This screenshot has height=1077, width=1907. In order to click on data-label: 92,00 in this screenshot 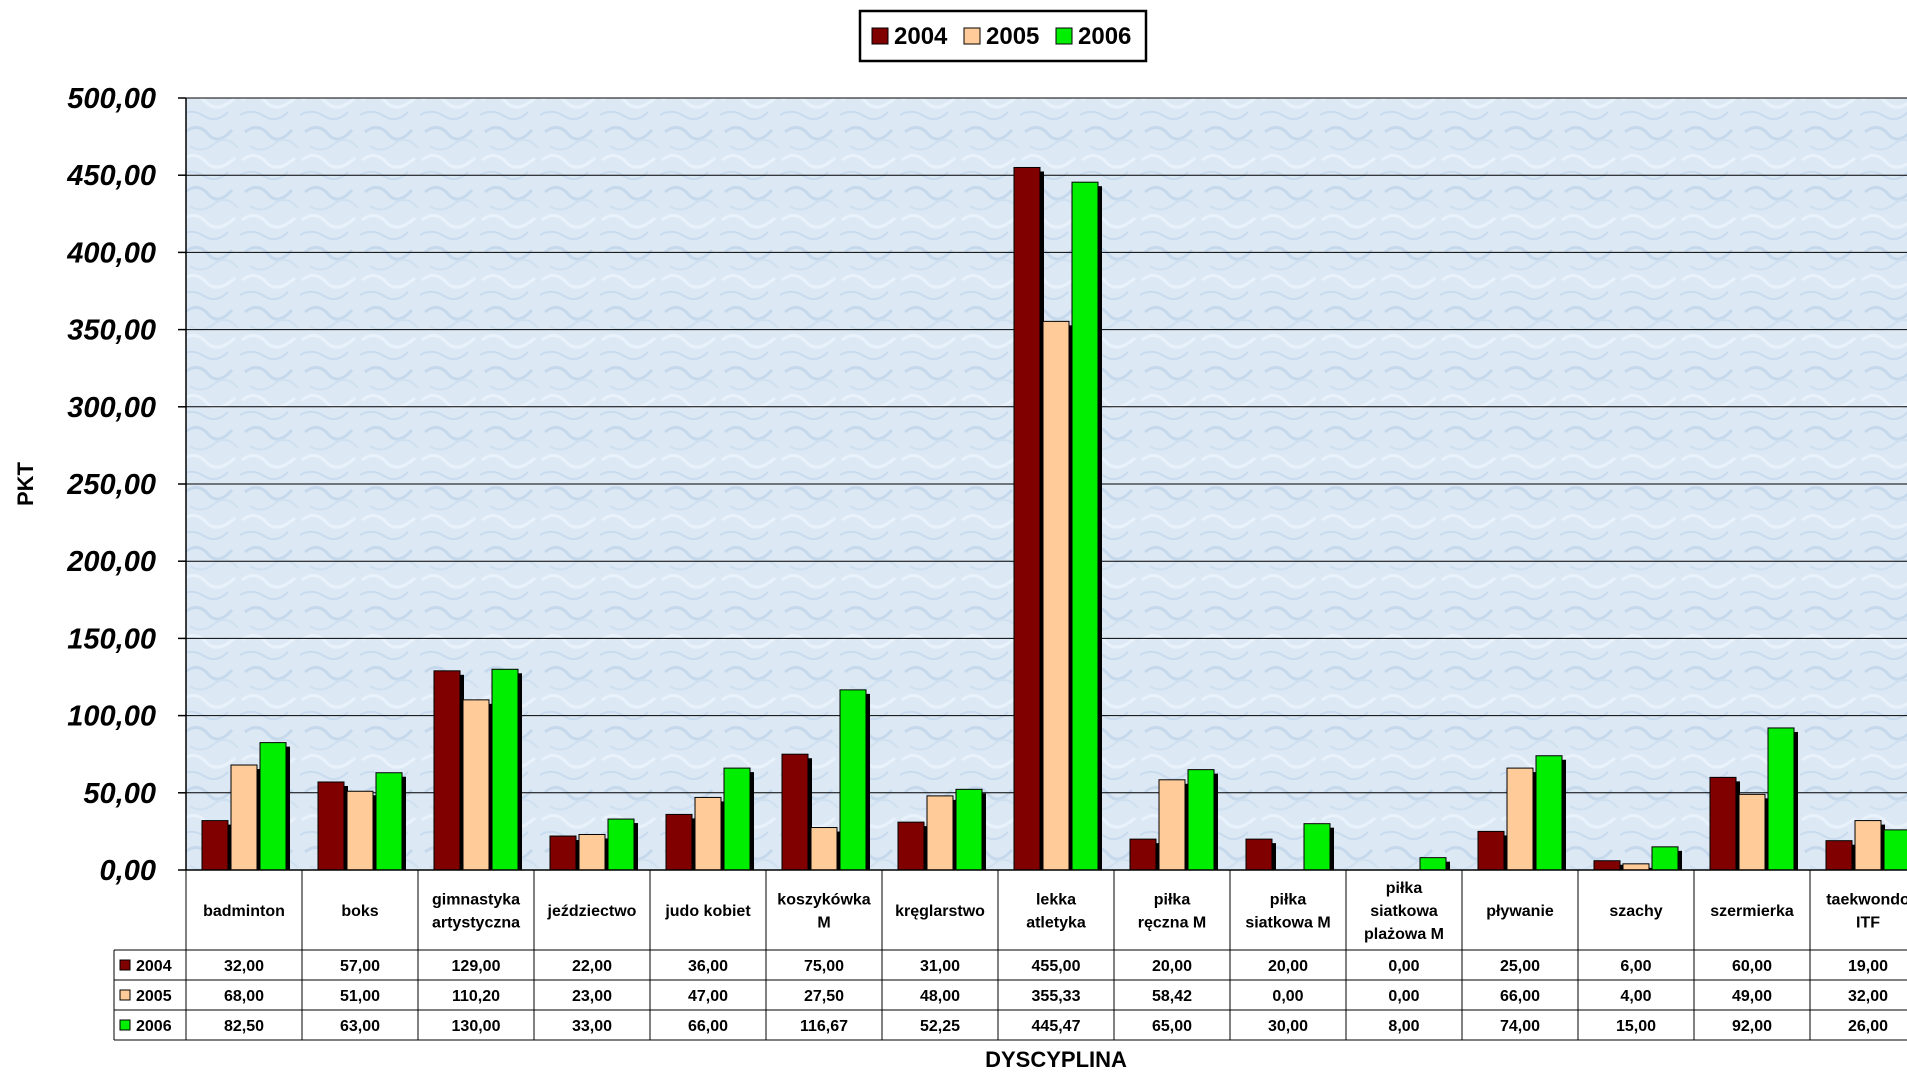, I will do `click(1752, 1026)`.